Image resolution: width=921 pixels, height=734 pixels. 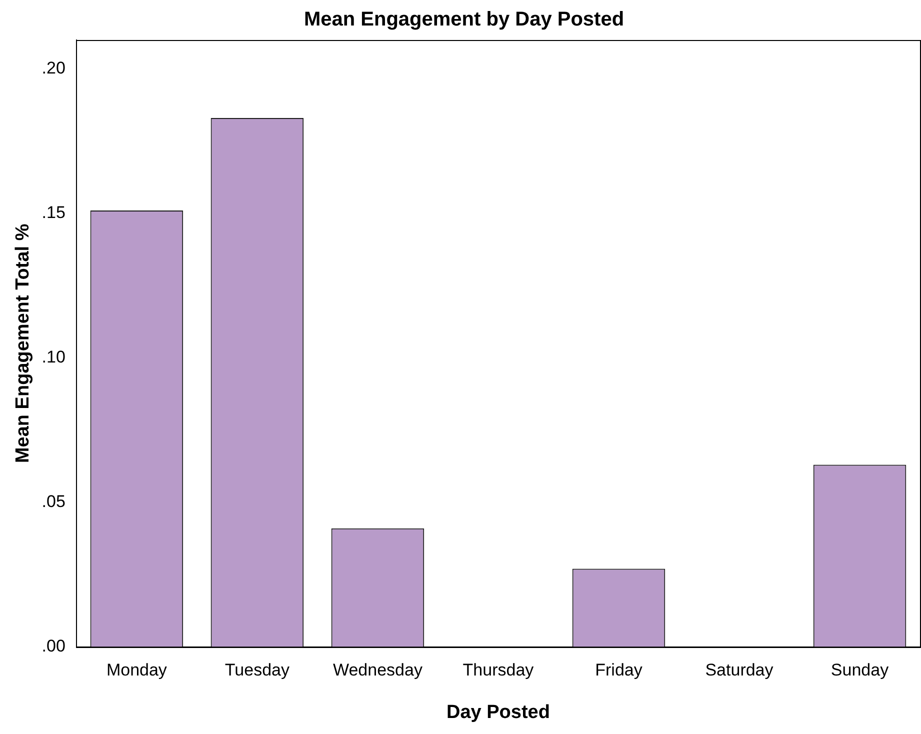 What do you see at coordinates (739, 670) in the screenshot?
I see `x-tick-label: Saturday` at bounding box center [739, 670].